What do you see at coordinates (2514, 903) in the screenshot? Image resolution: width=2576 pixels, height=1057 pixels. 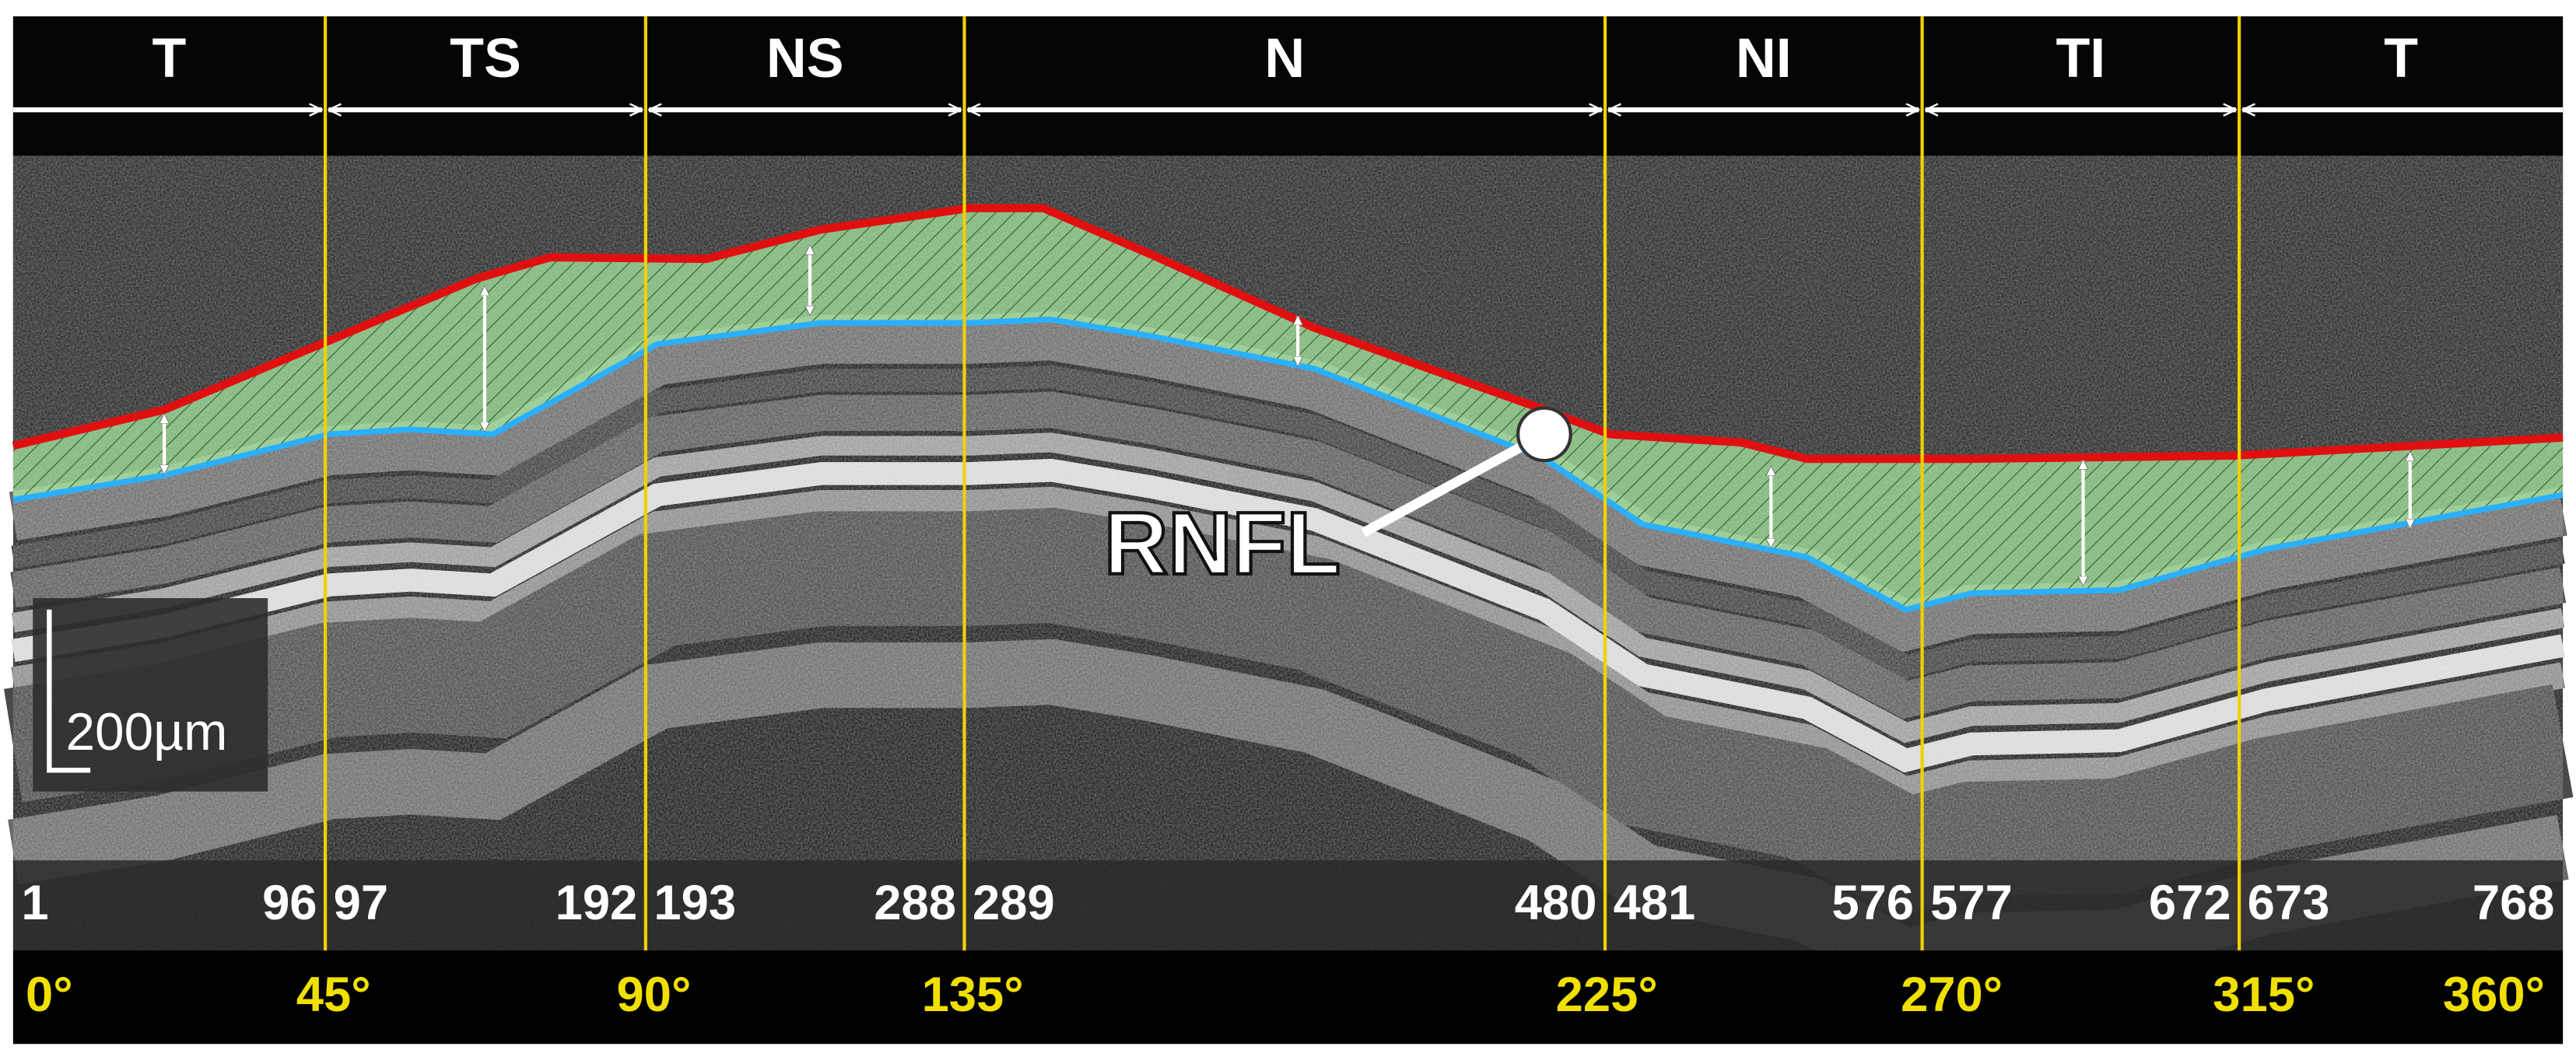 I see `scan-end: 768` at bounding box center [2514, 903].